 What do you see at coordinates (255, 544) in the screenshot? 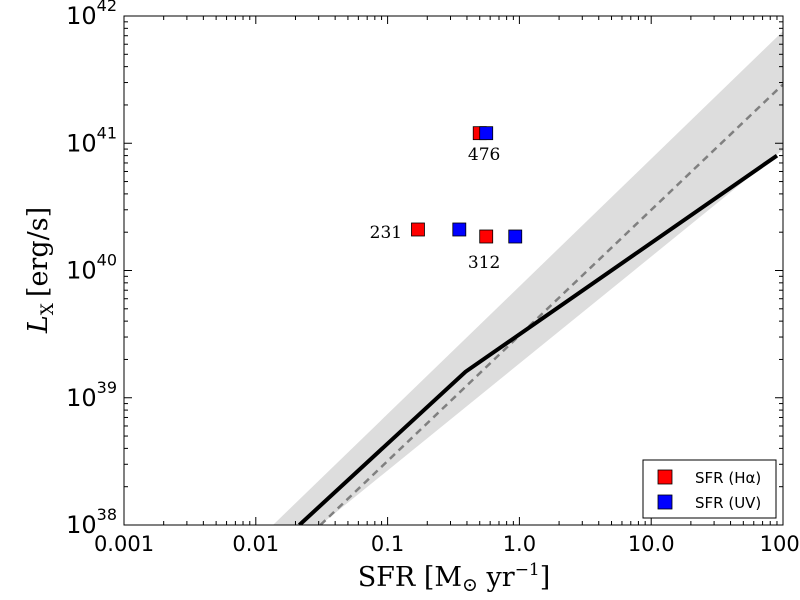
I see `x-tick-label: 0.01` at bounding box center [255, 544].